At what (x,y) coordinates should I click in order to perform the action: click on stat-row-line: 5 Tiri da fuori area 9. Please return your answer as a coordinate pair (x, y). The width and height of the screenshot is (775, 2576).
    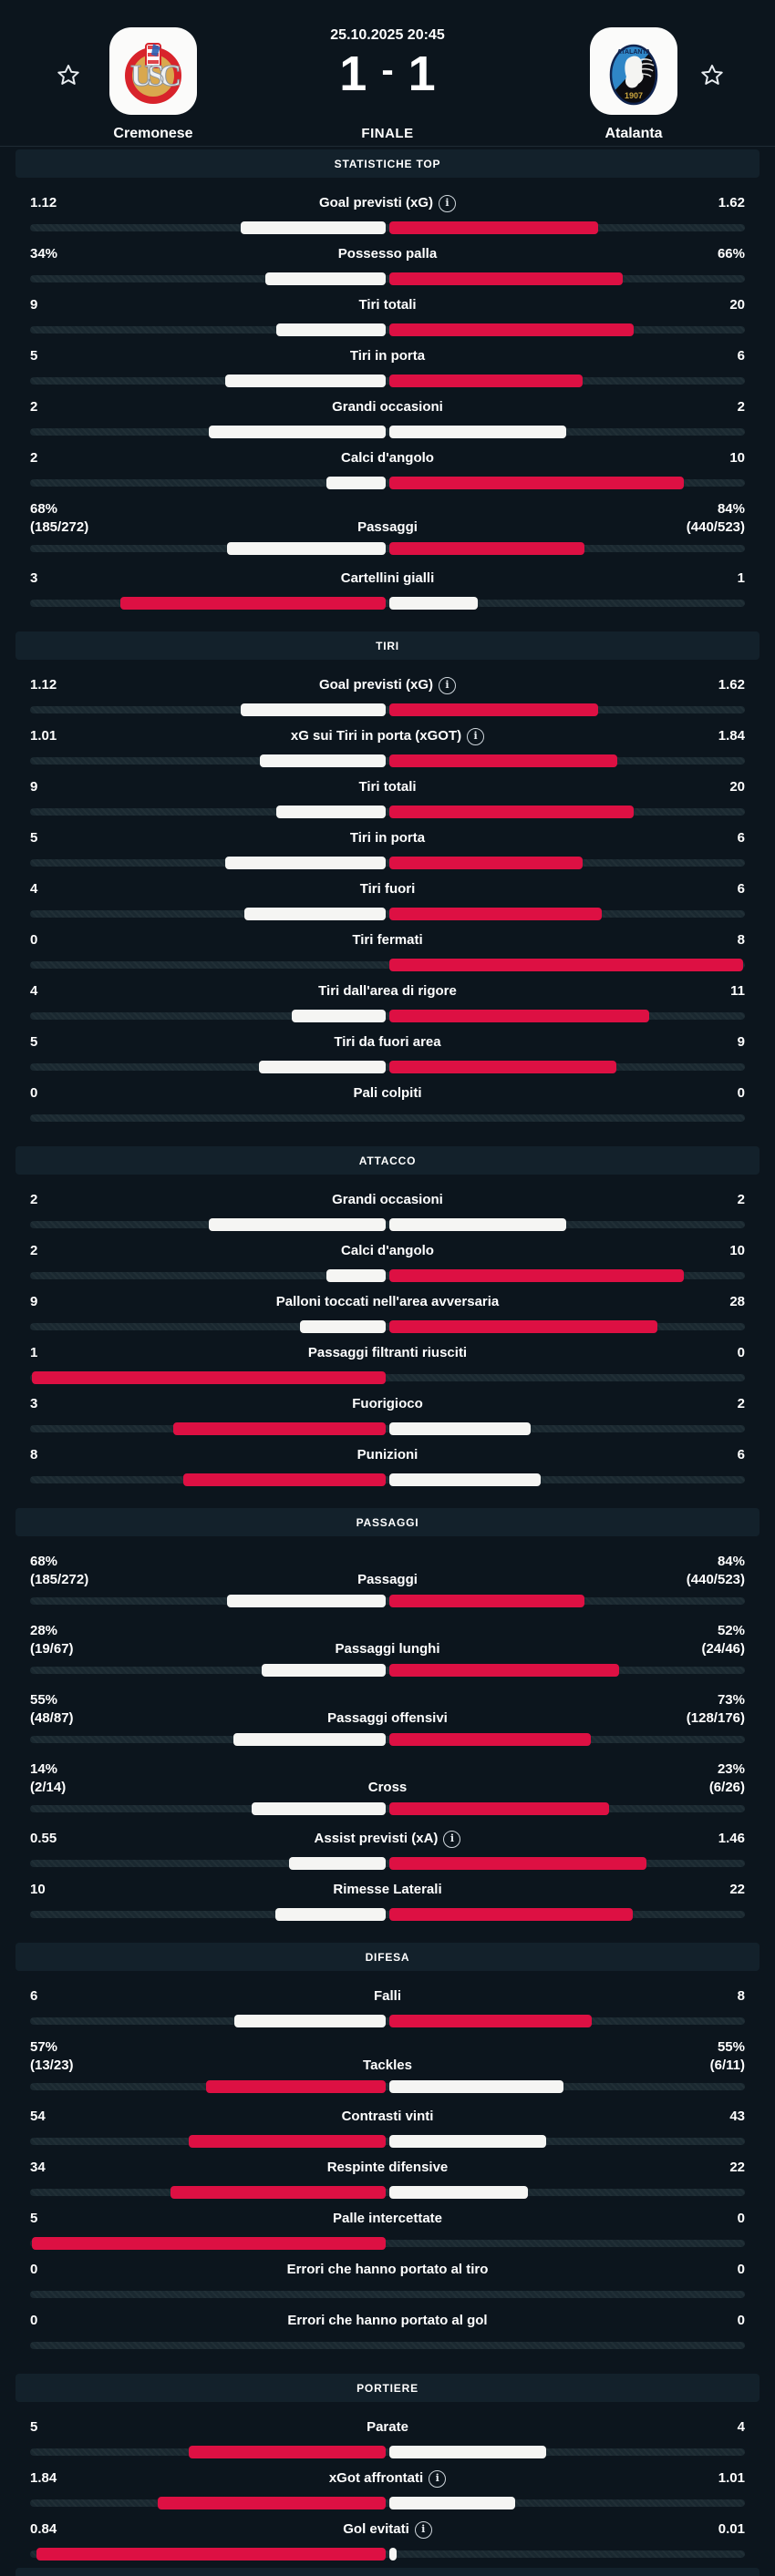
    Looking at the image, I should click on (387, 1042).